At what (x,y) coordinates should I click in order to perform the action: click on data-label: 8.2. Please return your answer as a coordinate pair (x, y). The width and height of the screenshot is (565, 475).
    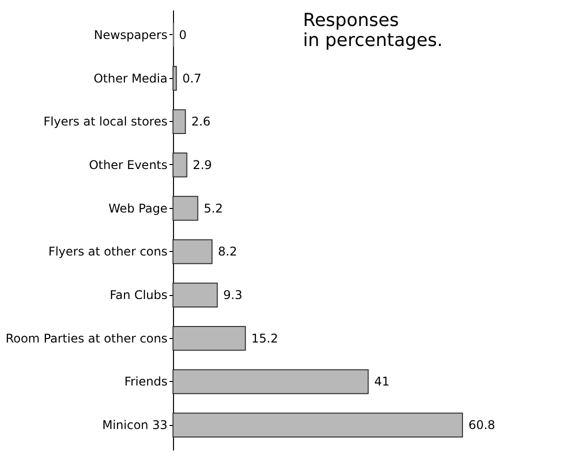
    Looking at the image, I should click on (228, 251).